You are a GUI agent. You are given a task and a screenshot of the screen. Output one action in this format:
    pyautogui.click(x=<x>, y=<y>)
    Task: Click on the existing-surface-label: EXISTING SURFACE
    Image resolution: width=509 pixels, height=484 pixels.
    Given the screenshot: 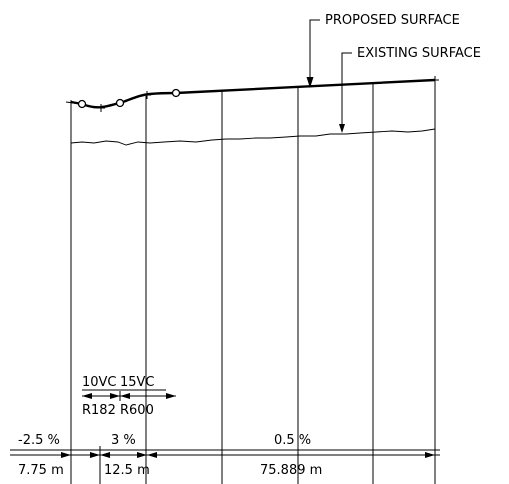 What is the action you would take?
    pyautogui.click(x=419, y=53)
    